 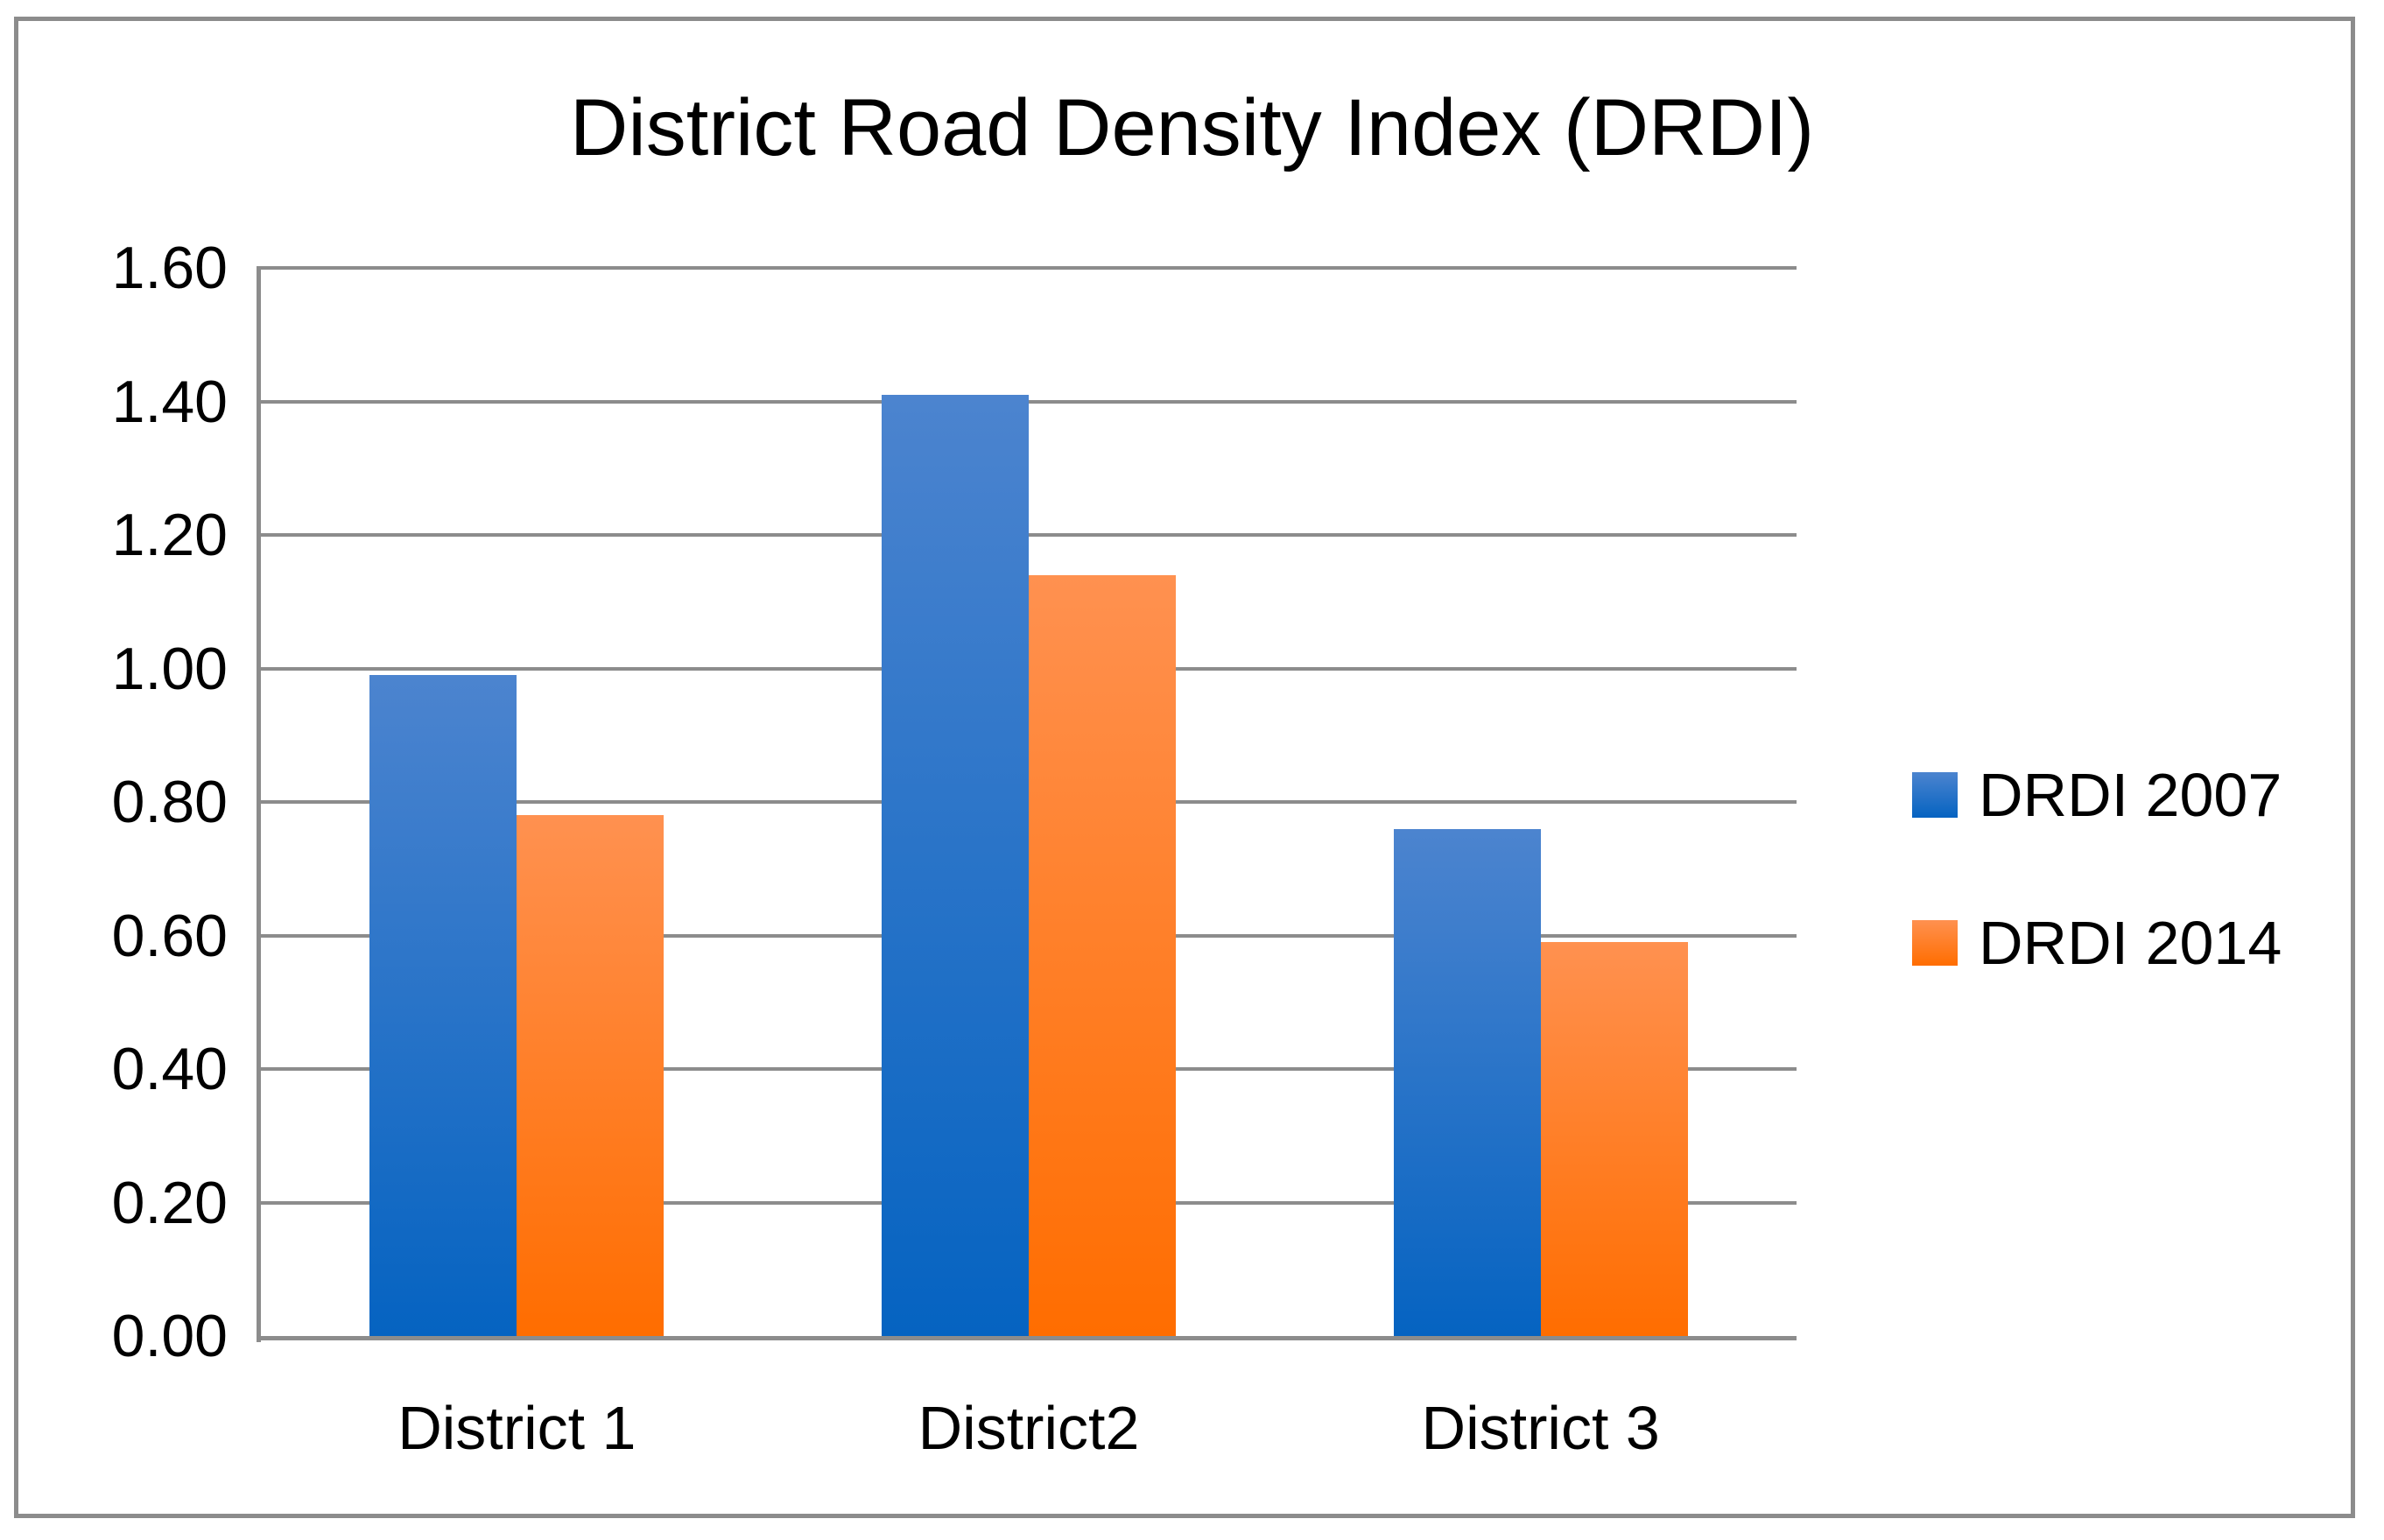 I want to click on y-axis-tick-label: 1.40, so click(x=169, y=402).